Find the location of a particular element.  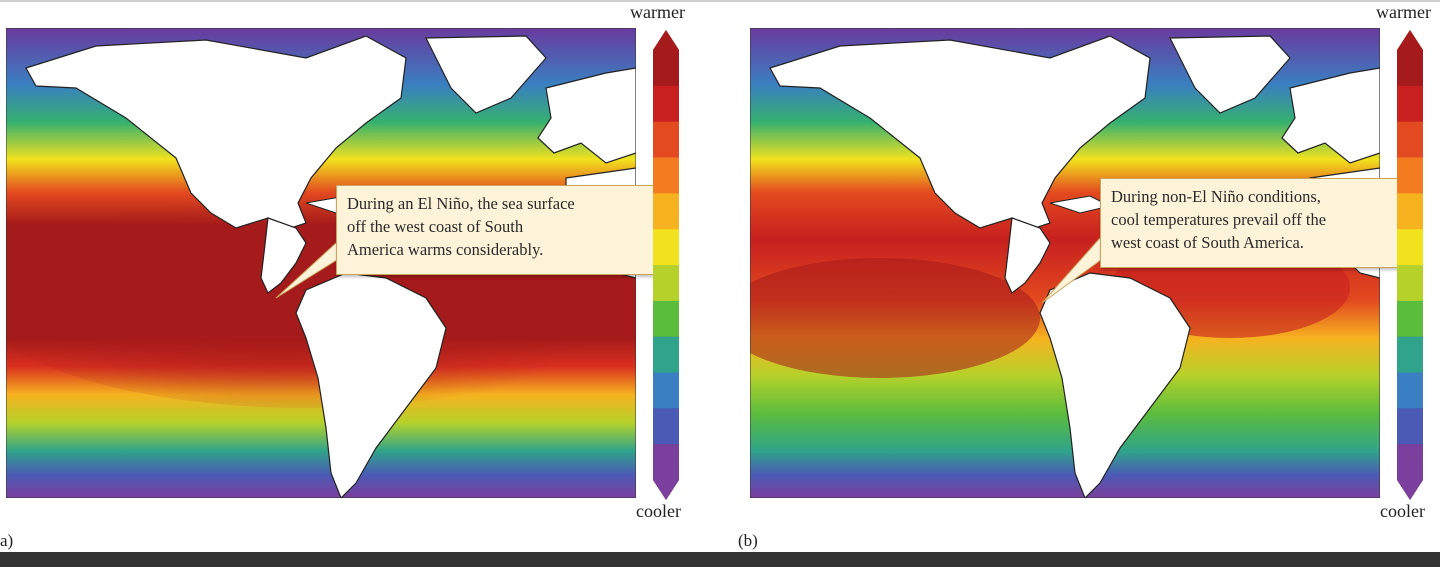

footer-bar is located at coordinates (720, 559).